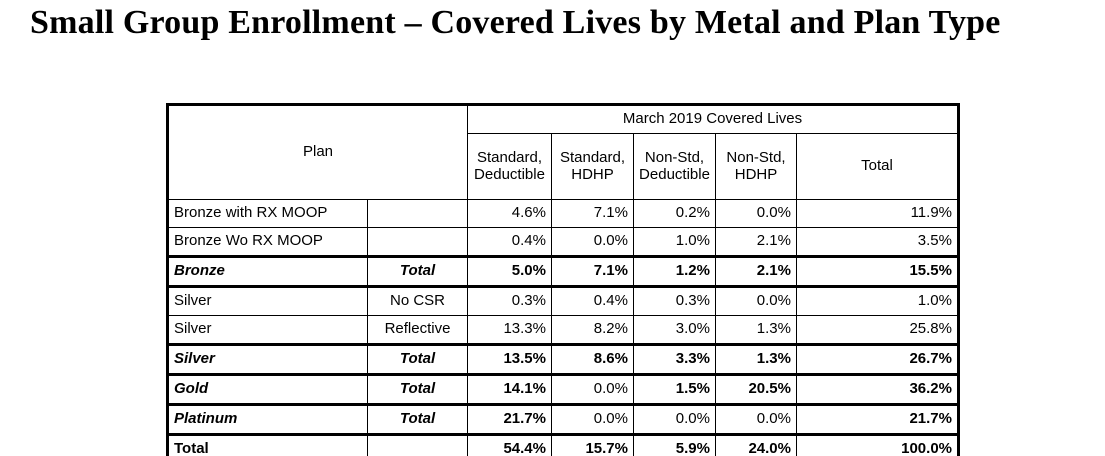  I want to click on value-cell: 3.0%, so click(674, 330).